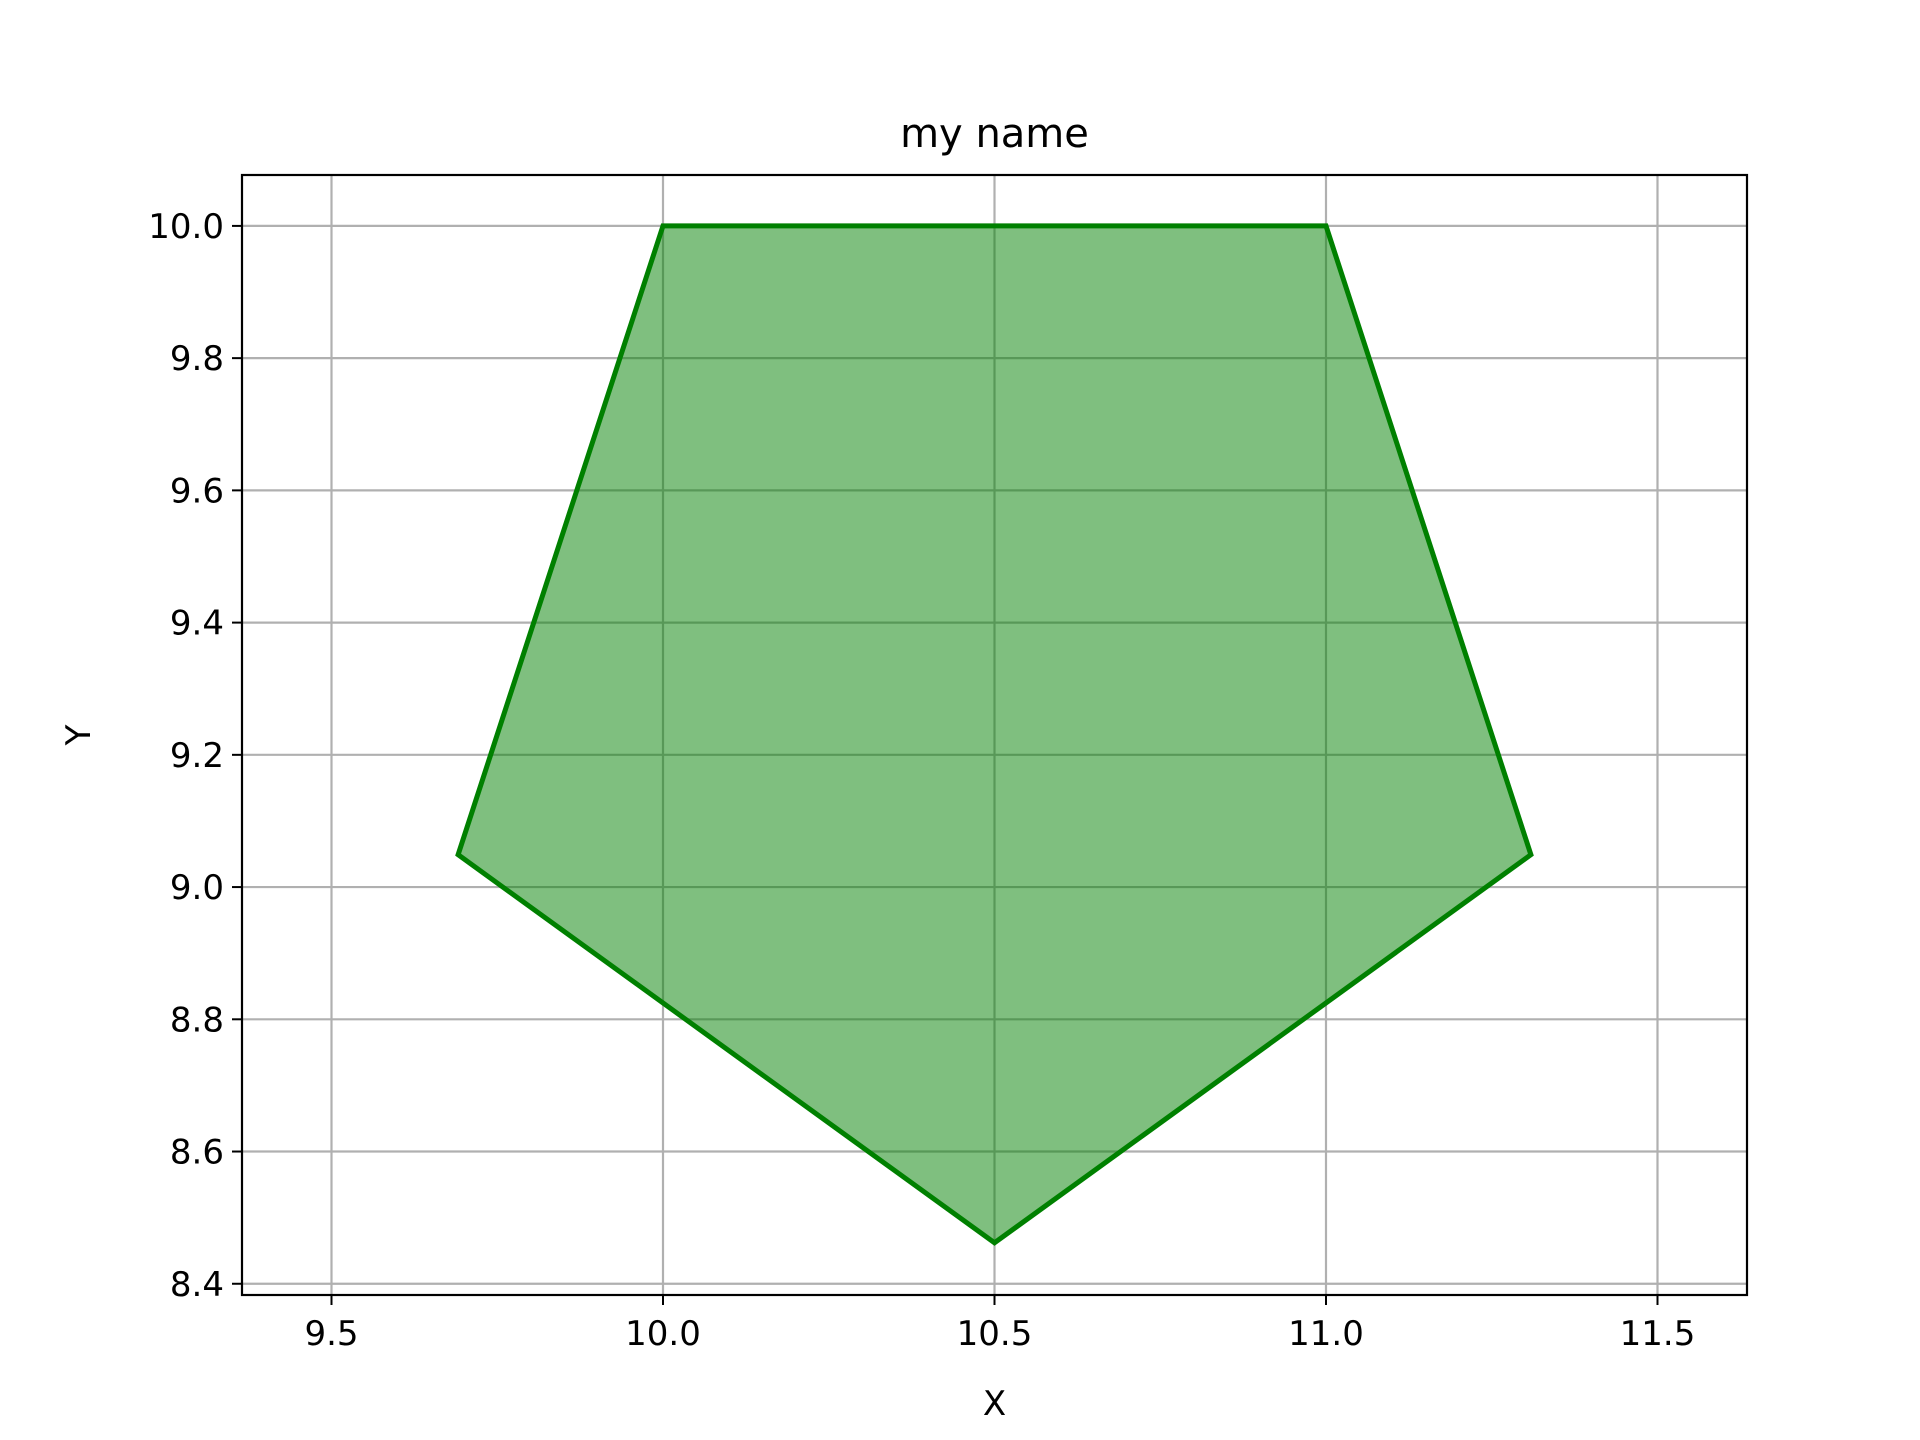 Image resolution: width=1920 pixels, height=1440 pixels. Describe the element at coordinates (1658, 1334) in the screenshot. I see `x-tick-label: 11.5` at that location.